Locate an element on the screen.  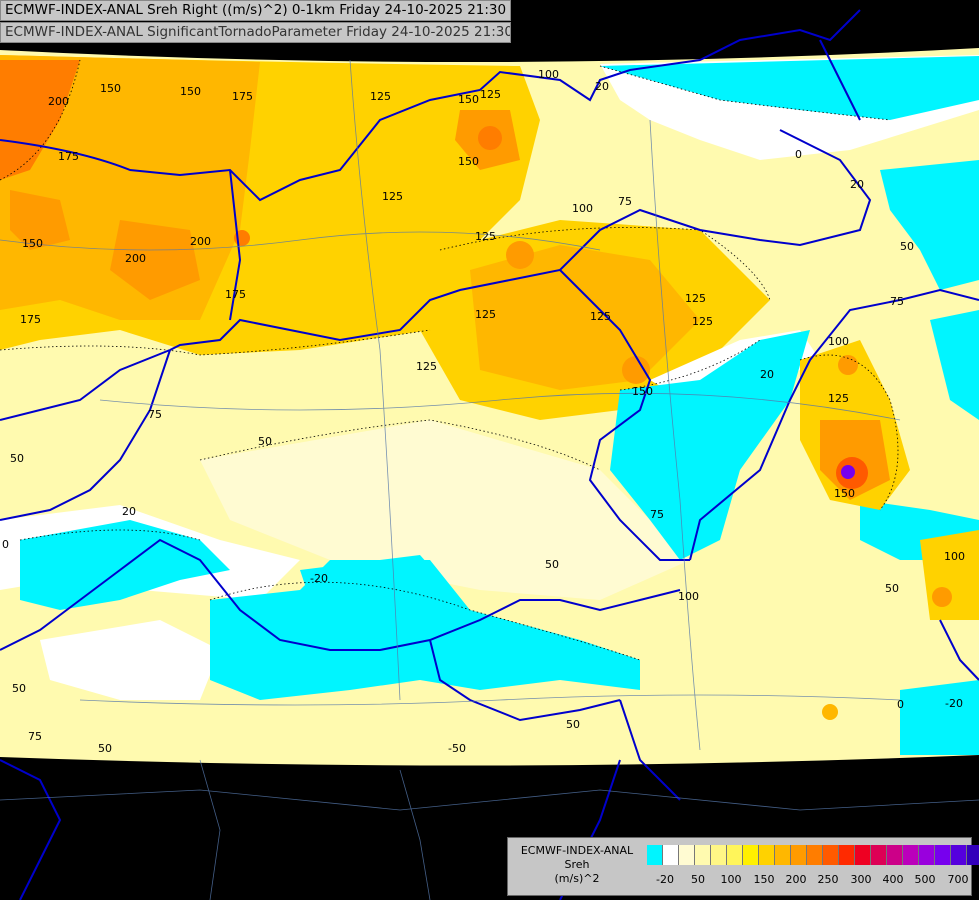
legend-swatches is located at coordinates (813, 855).